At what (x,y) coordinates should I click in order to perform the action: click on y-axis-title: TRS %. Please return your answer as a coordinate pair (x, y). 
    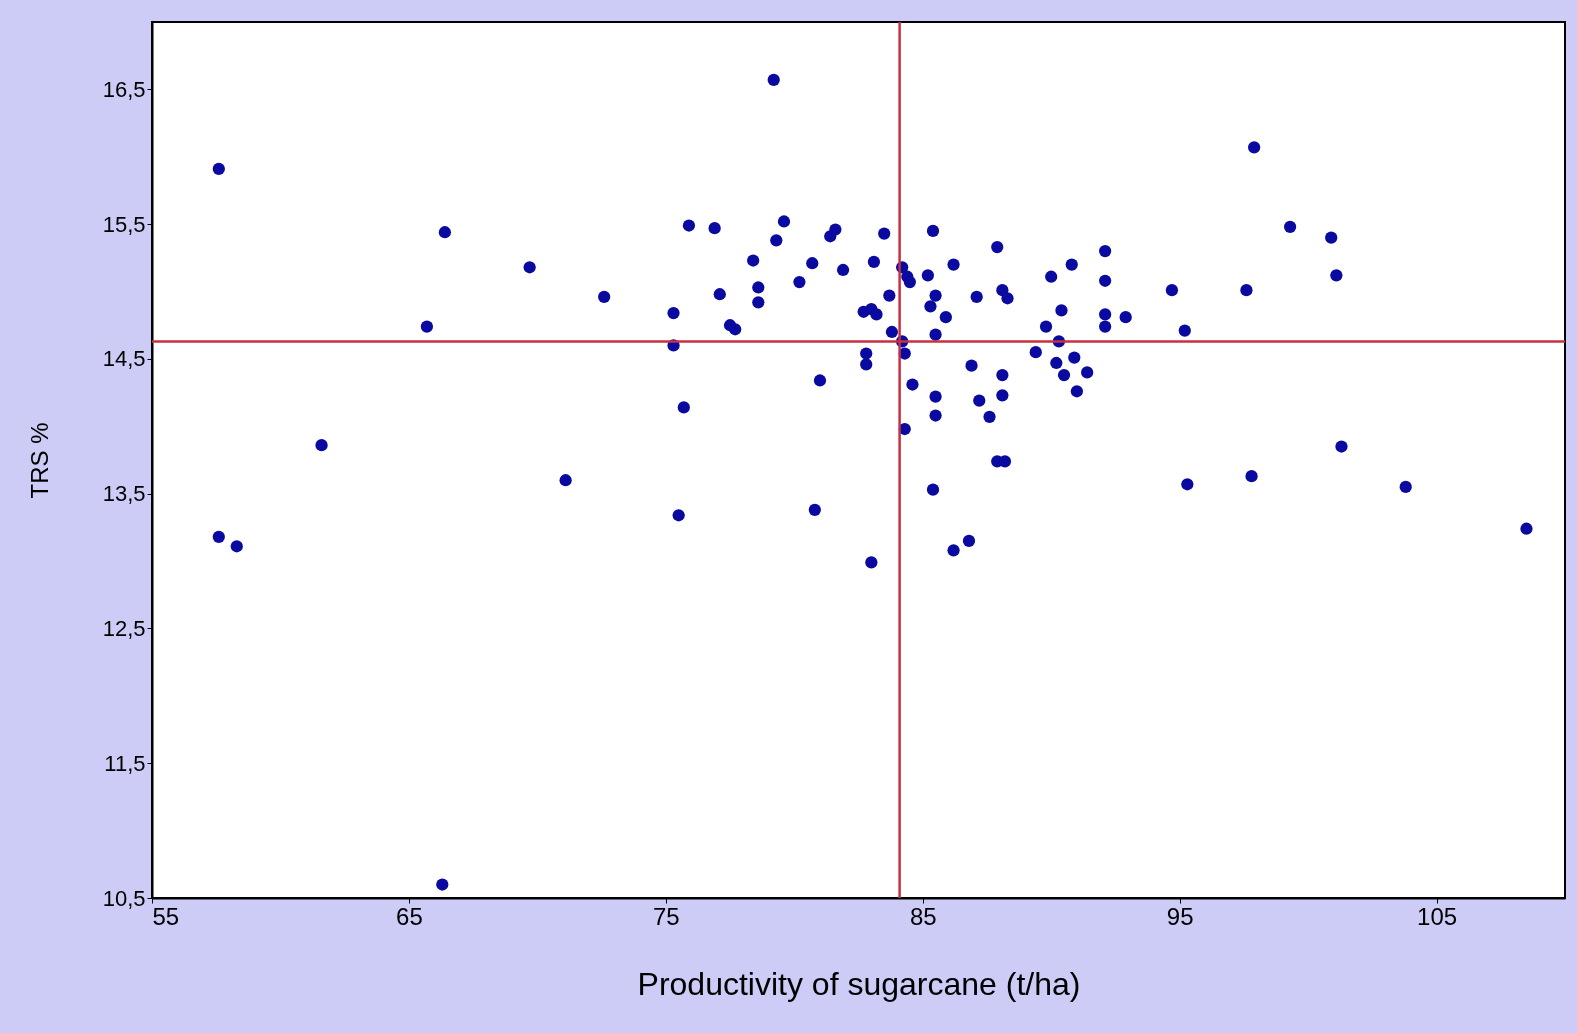
    Looking at the image, I should click on (39, 460).